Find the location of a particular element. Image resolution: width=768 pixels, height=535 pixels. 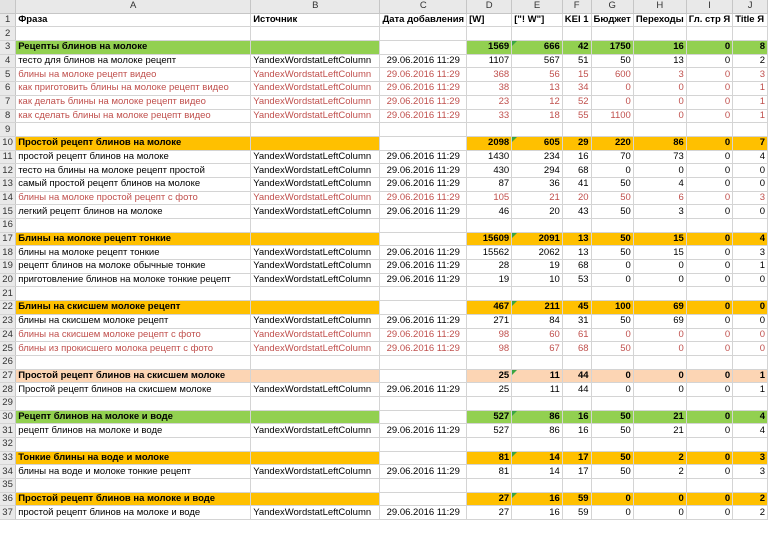

row-number: 14 is located at coordinates (8, 198).